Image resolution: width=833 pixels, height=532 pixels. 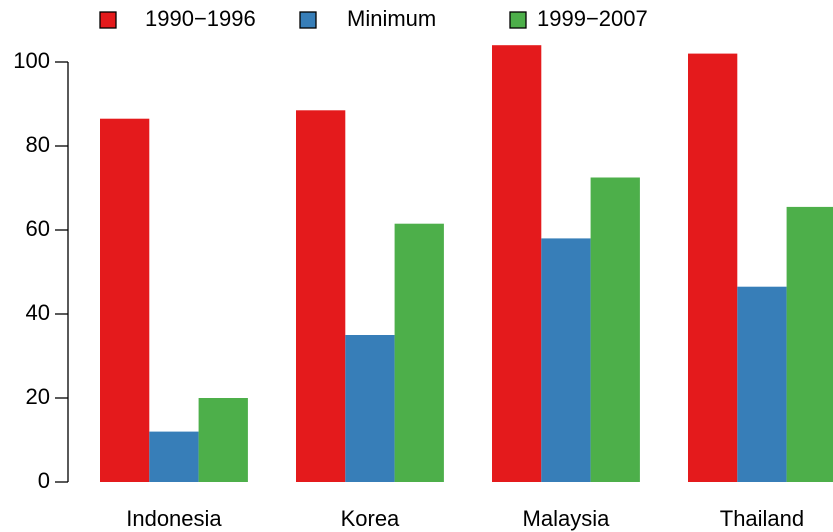 I want to click on y-tick-label: 40, so click(x=38, y=312).